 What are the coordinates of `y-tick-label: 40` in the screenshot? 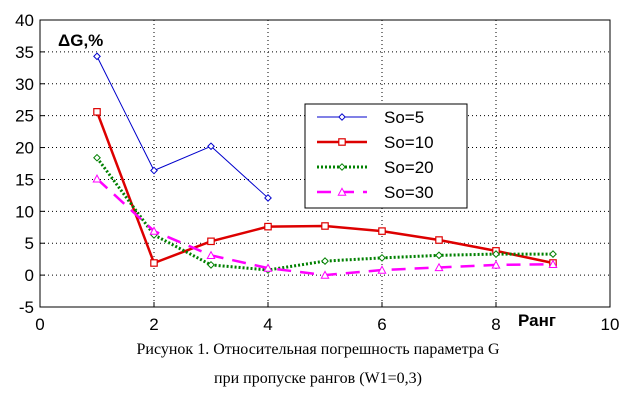 It's located at (24, 20).